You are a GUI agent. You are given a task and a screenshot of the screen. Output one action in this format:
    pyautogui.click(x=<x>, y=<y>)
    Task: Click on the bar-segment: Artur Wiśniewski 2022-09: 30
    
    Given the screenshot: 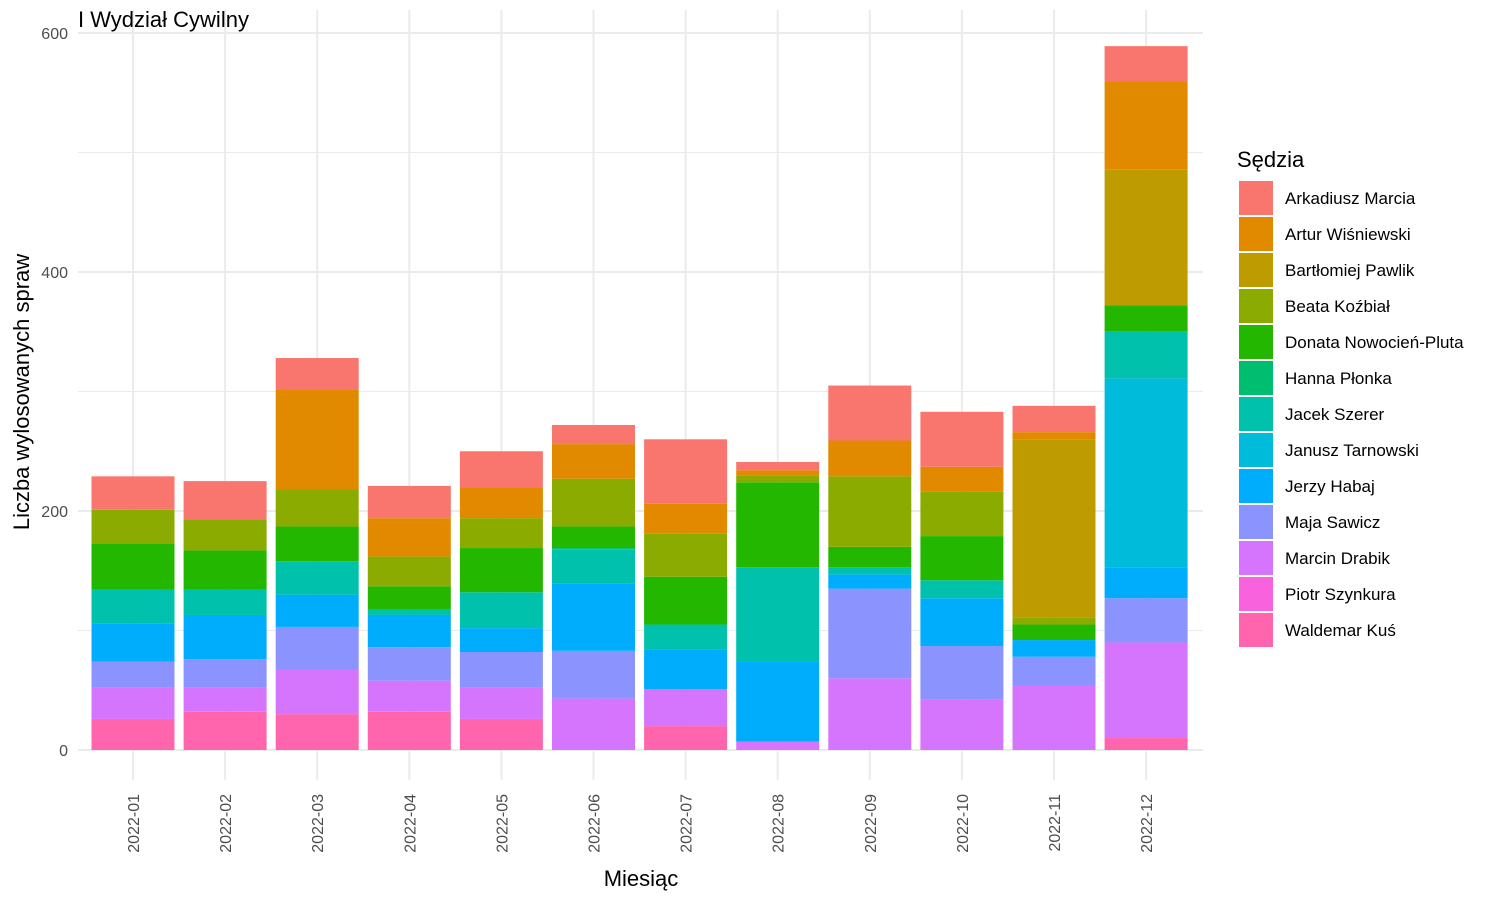 What is the action you would take?
    pyautogui.click(x=870, y=458)
    